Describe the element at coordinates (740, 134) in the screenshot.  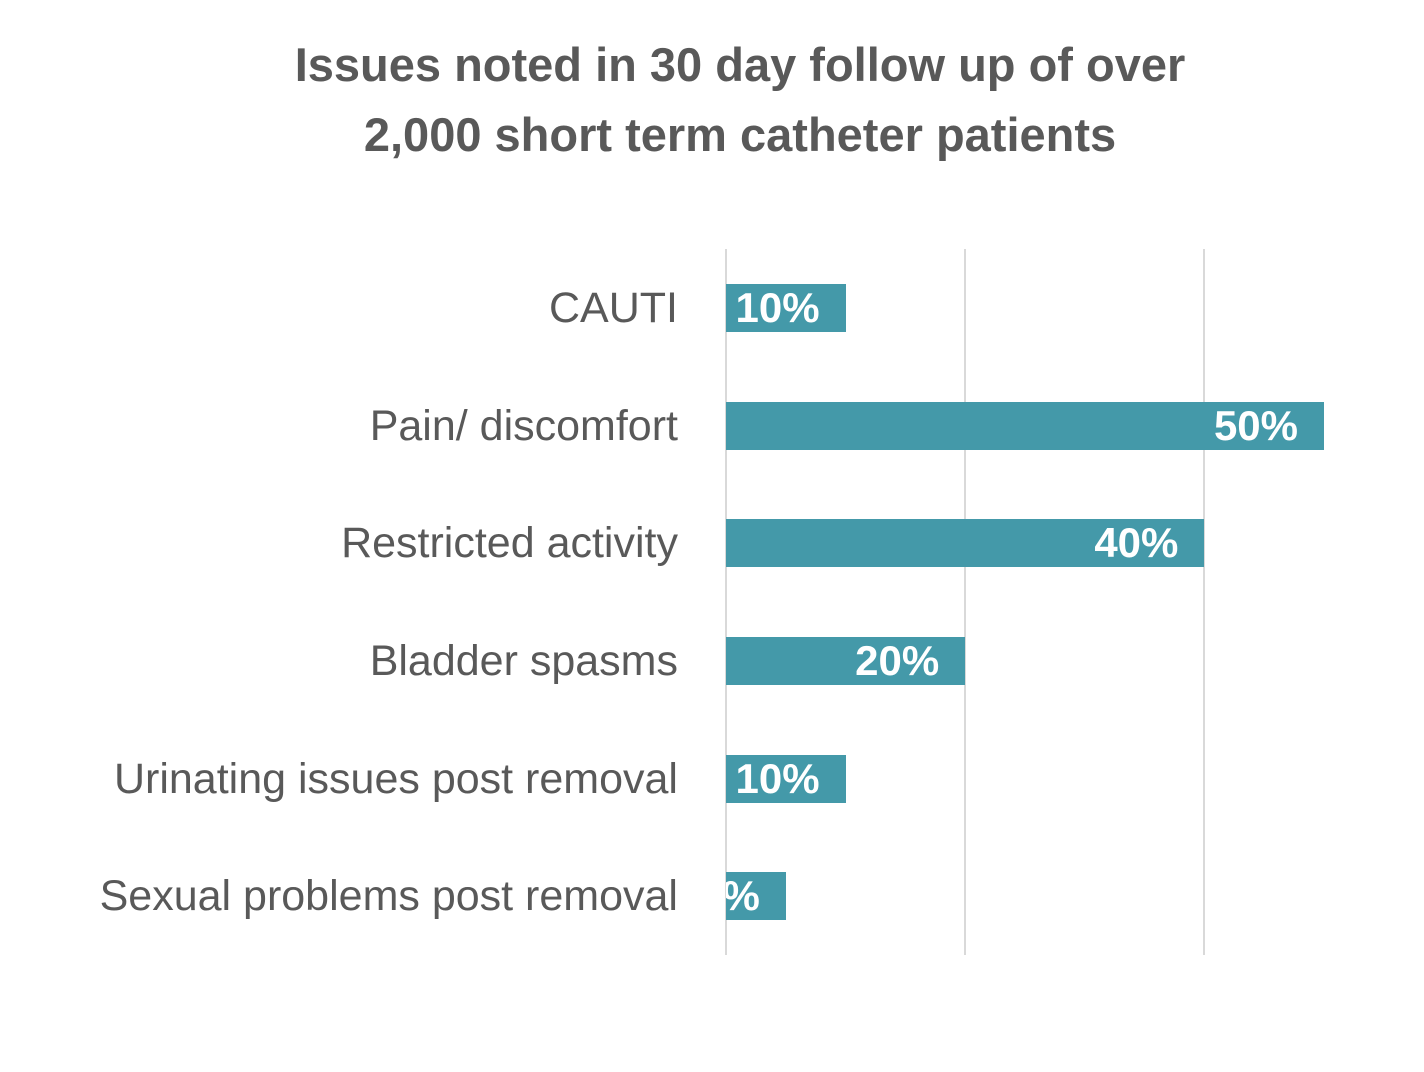
I see `chart-title-line-2: 2,000 short term catheter patients` at that location.